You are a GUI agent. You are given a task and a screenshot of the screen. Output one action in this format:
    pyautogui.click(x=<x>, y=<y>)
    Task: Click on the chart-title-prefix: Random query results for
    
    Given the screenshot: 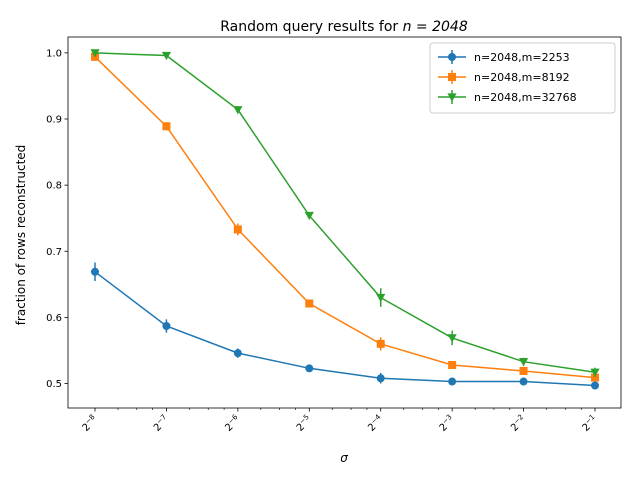 What is the action you would take?
    pyautogui.click(x=311, y=27)
    